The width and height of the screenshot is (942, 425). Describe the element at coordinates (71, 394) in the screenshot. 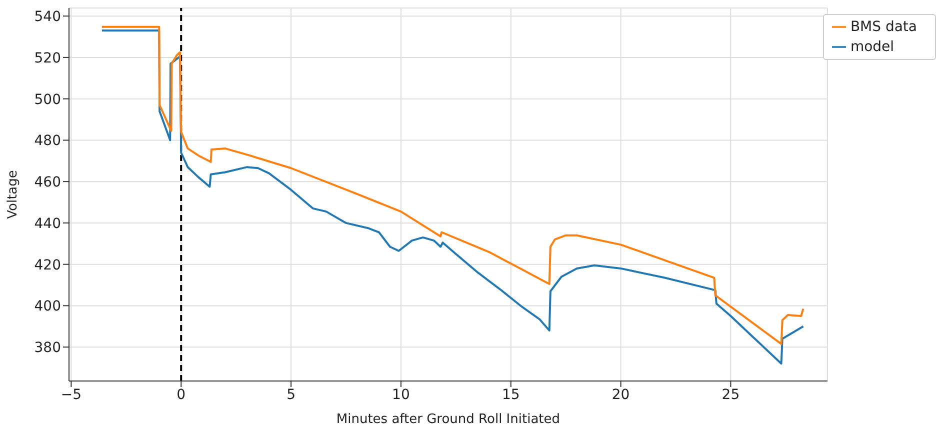

I see `x-tick-label: −5` at that location.